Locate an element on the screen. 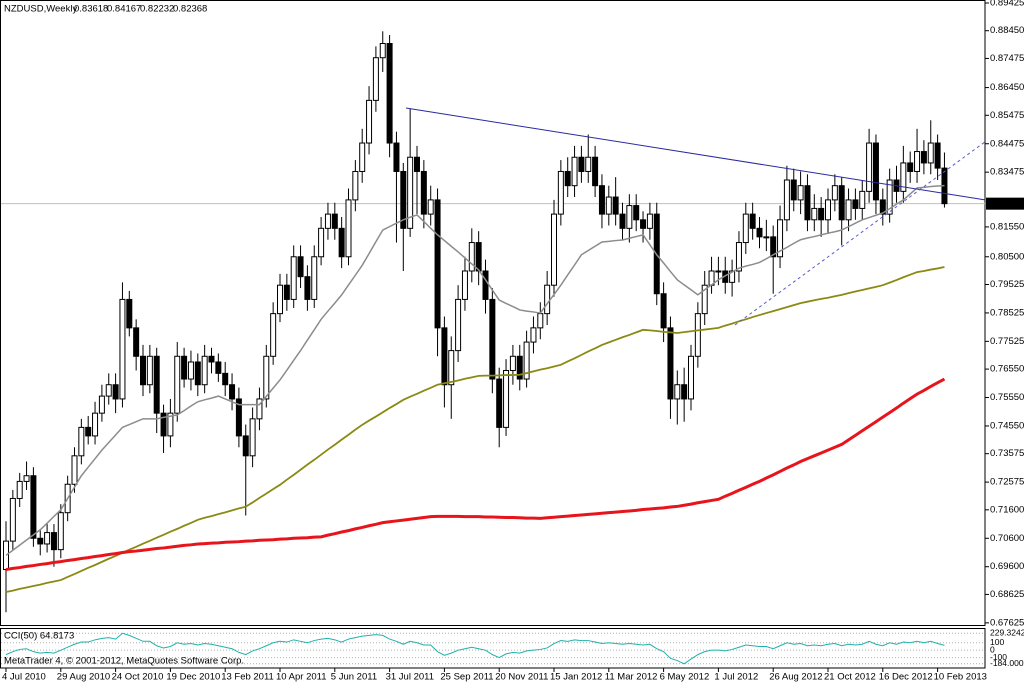 The width and height of the screenshot is (1024, 682). y-tick-label: 0.77525 is located at coordinates (1007, 341).